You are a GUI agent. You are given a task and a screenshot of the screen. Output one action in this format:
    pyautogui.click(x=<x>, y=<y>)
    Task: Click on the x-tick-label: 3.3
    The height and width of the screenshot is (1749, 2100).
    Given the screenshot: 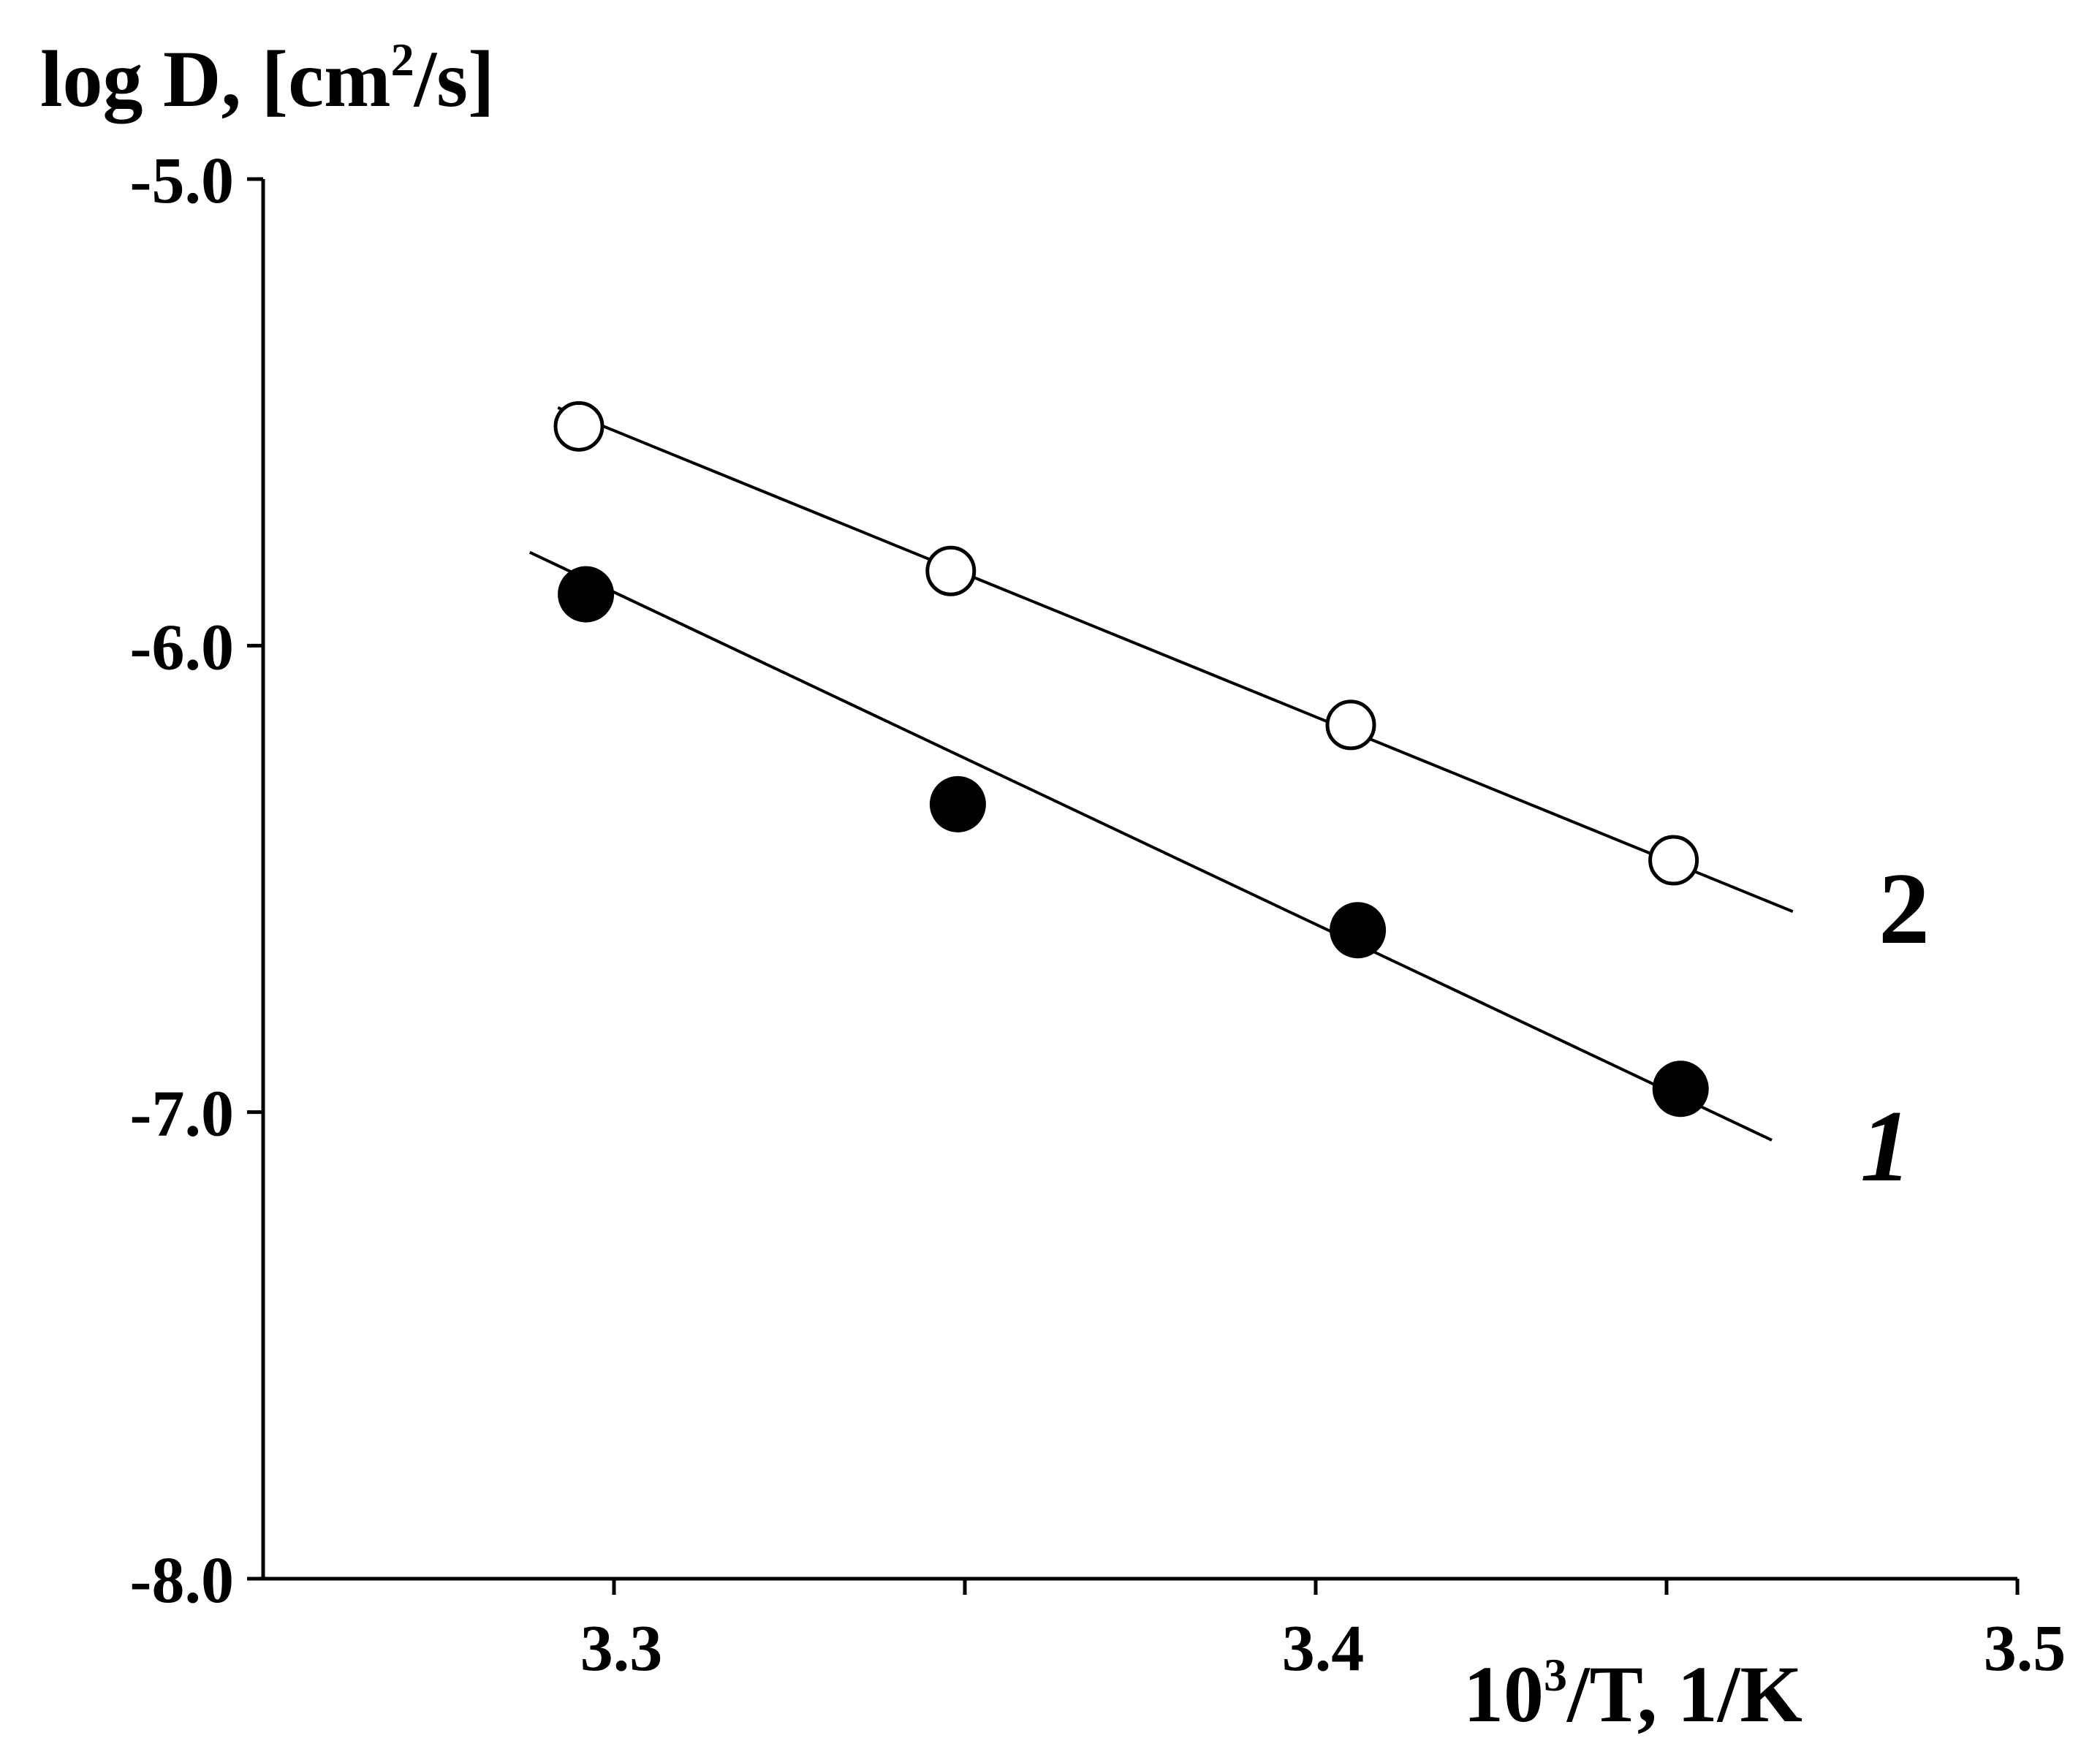 What is the action you would take?
    pyautogui.click(x=621, y=1648)
    